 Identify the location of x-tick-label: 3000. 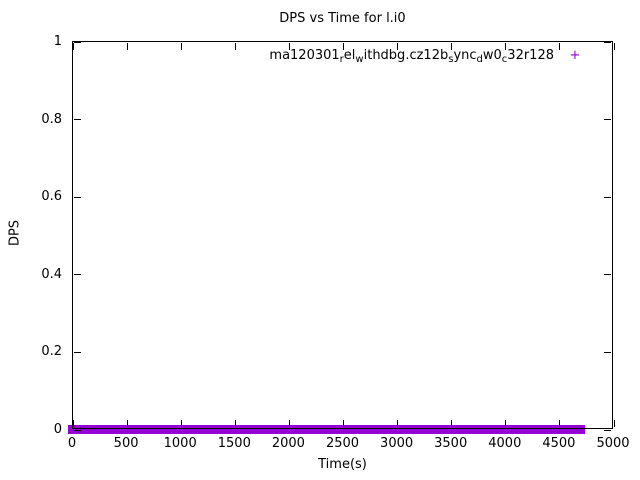
(397, 443).